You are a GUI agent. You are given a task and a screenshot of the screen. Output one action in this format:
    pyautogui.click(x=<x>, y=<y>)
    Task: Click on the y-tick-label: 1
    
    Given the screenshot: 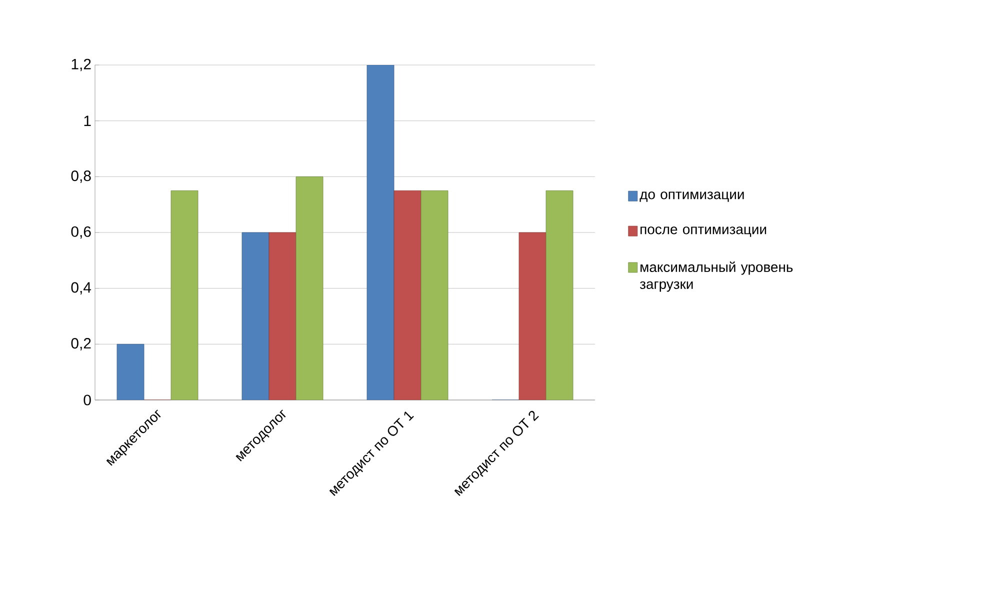 What is the action you would take?
    pyautogui.click(x=87, y=121)
    